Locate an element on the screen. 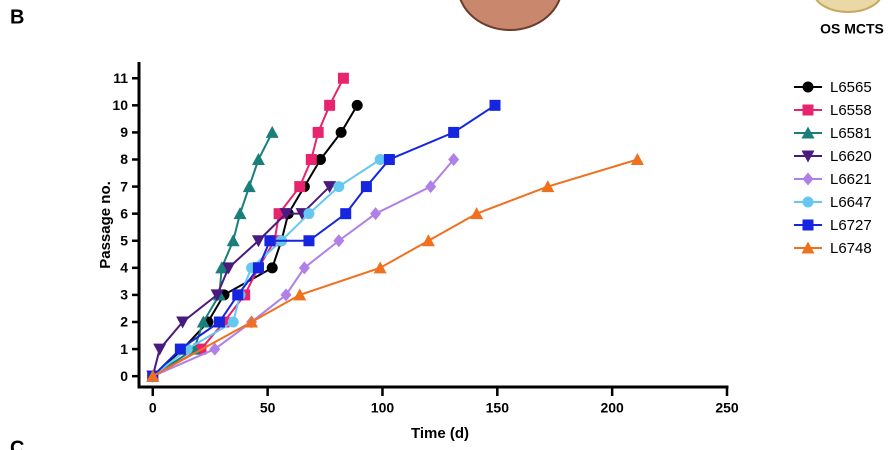 The image size is (891, 450). legend-label: L6581 is located at coordinates (851, 133).